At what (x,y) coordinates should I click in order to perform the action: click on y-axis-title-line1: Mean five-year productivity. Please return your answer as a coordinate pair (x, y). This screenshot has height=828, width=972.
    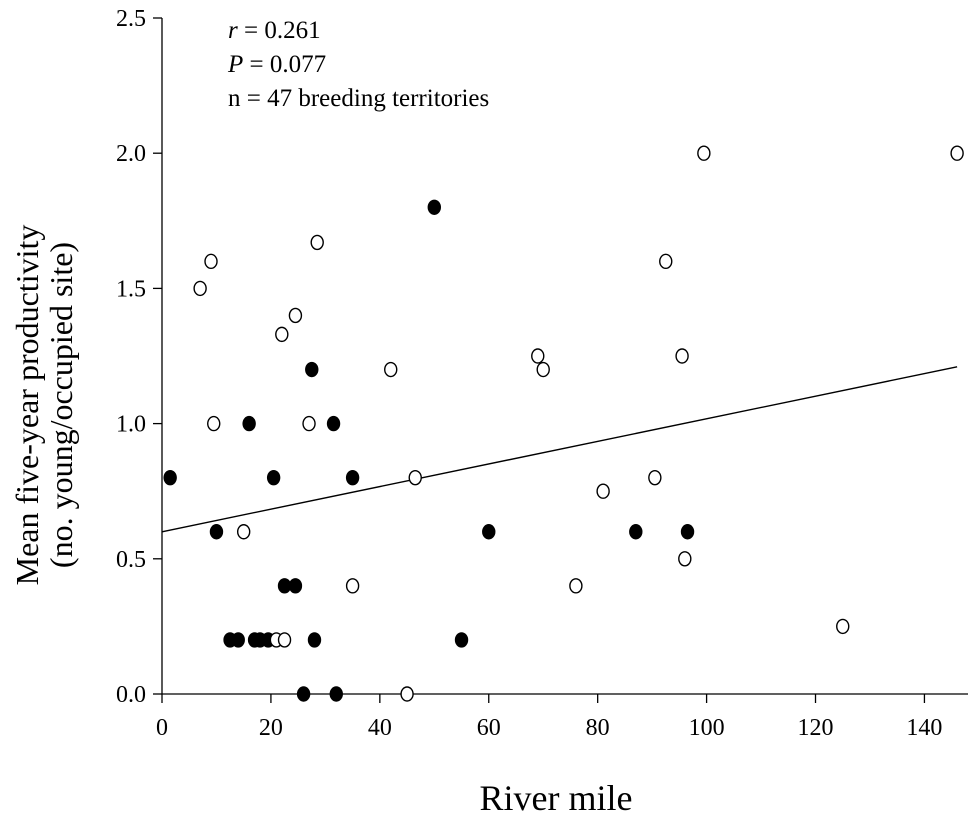
    Looking at the image, I should click on (27, 405).